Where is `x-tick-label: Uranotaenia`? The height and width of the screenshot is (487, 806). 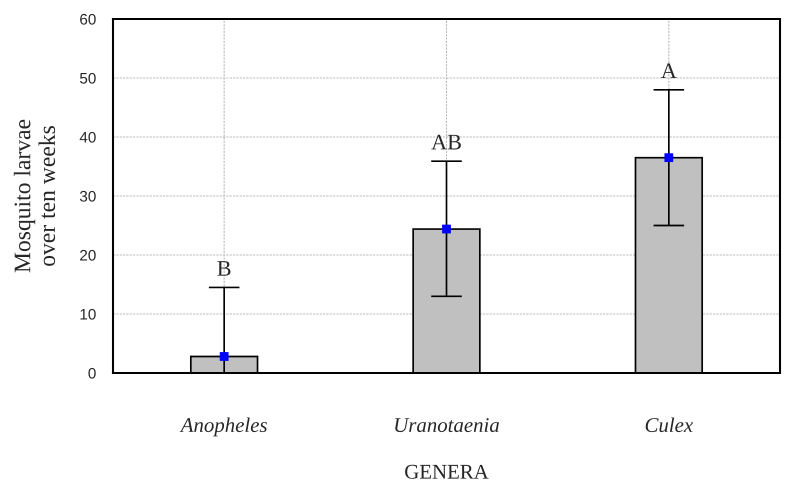 x-tick-label: Uranotaenia is located at coordinates (447, 425).